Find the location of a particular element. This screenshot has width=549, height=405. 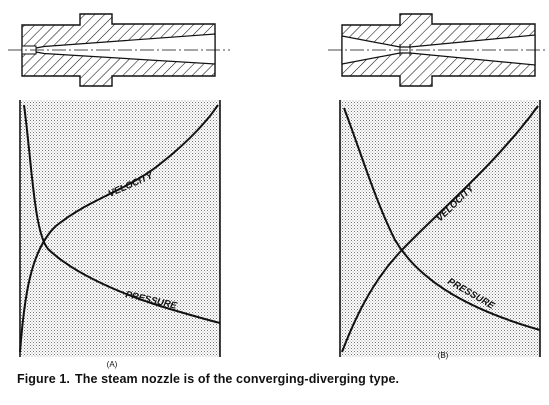

nozzle-section-b is located at coordinates (438, 50).